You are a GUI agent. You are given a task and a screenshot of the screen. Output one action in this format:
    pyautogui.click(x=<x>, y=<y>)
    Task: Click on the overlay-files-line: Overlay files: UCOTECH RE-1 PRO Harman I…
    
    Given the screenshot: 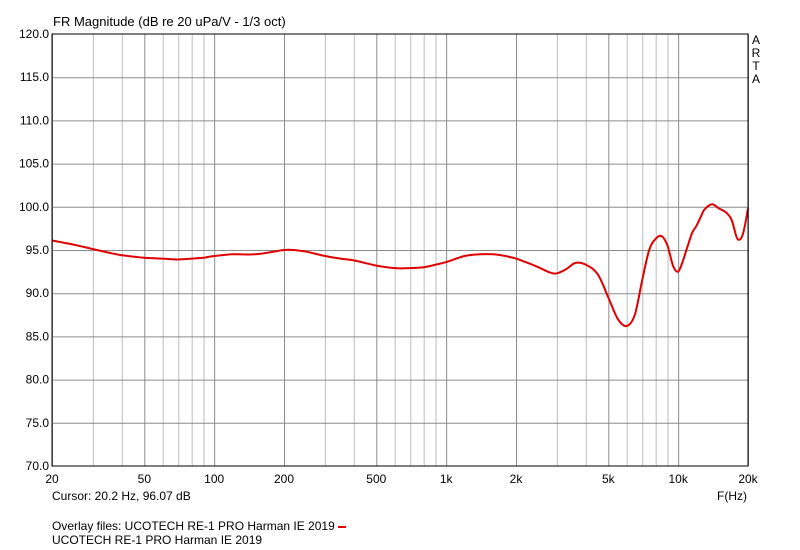 What is the action you would take?
    pyautogui.click(x=199, y=526)
    